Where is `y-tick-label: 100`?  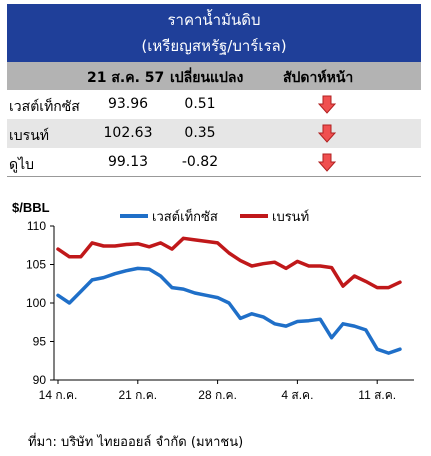
y-tick-label: 100 is located at coordinates (36, 303).